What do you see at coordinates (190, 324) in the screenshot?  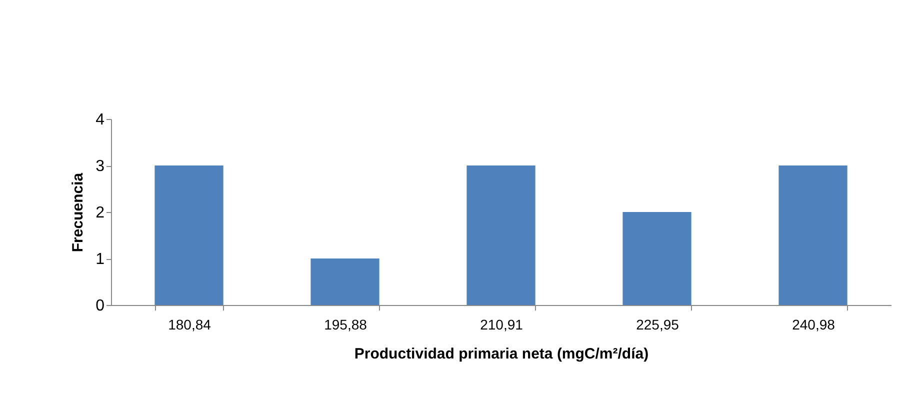 I see `x-tick-label: 180,84` at bounding box center [190, 324].